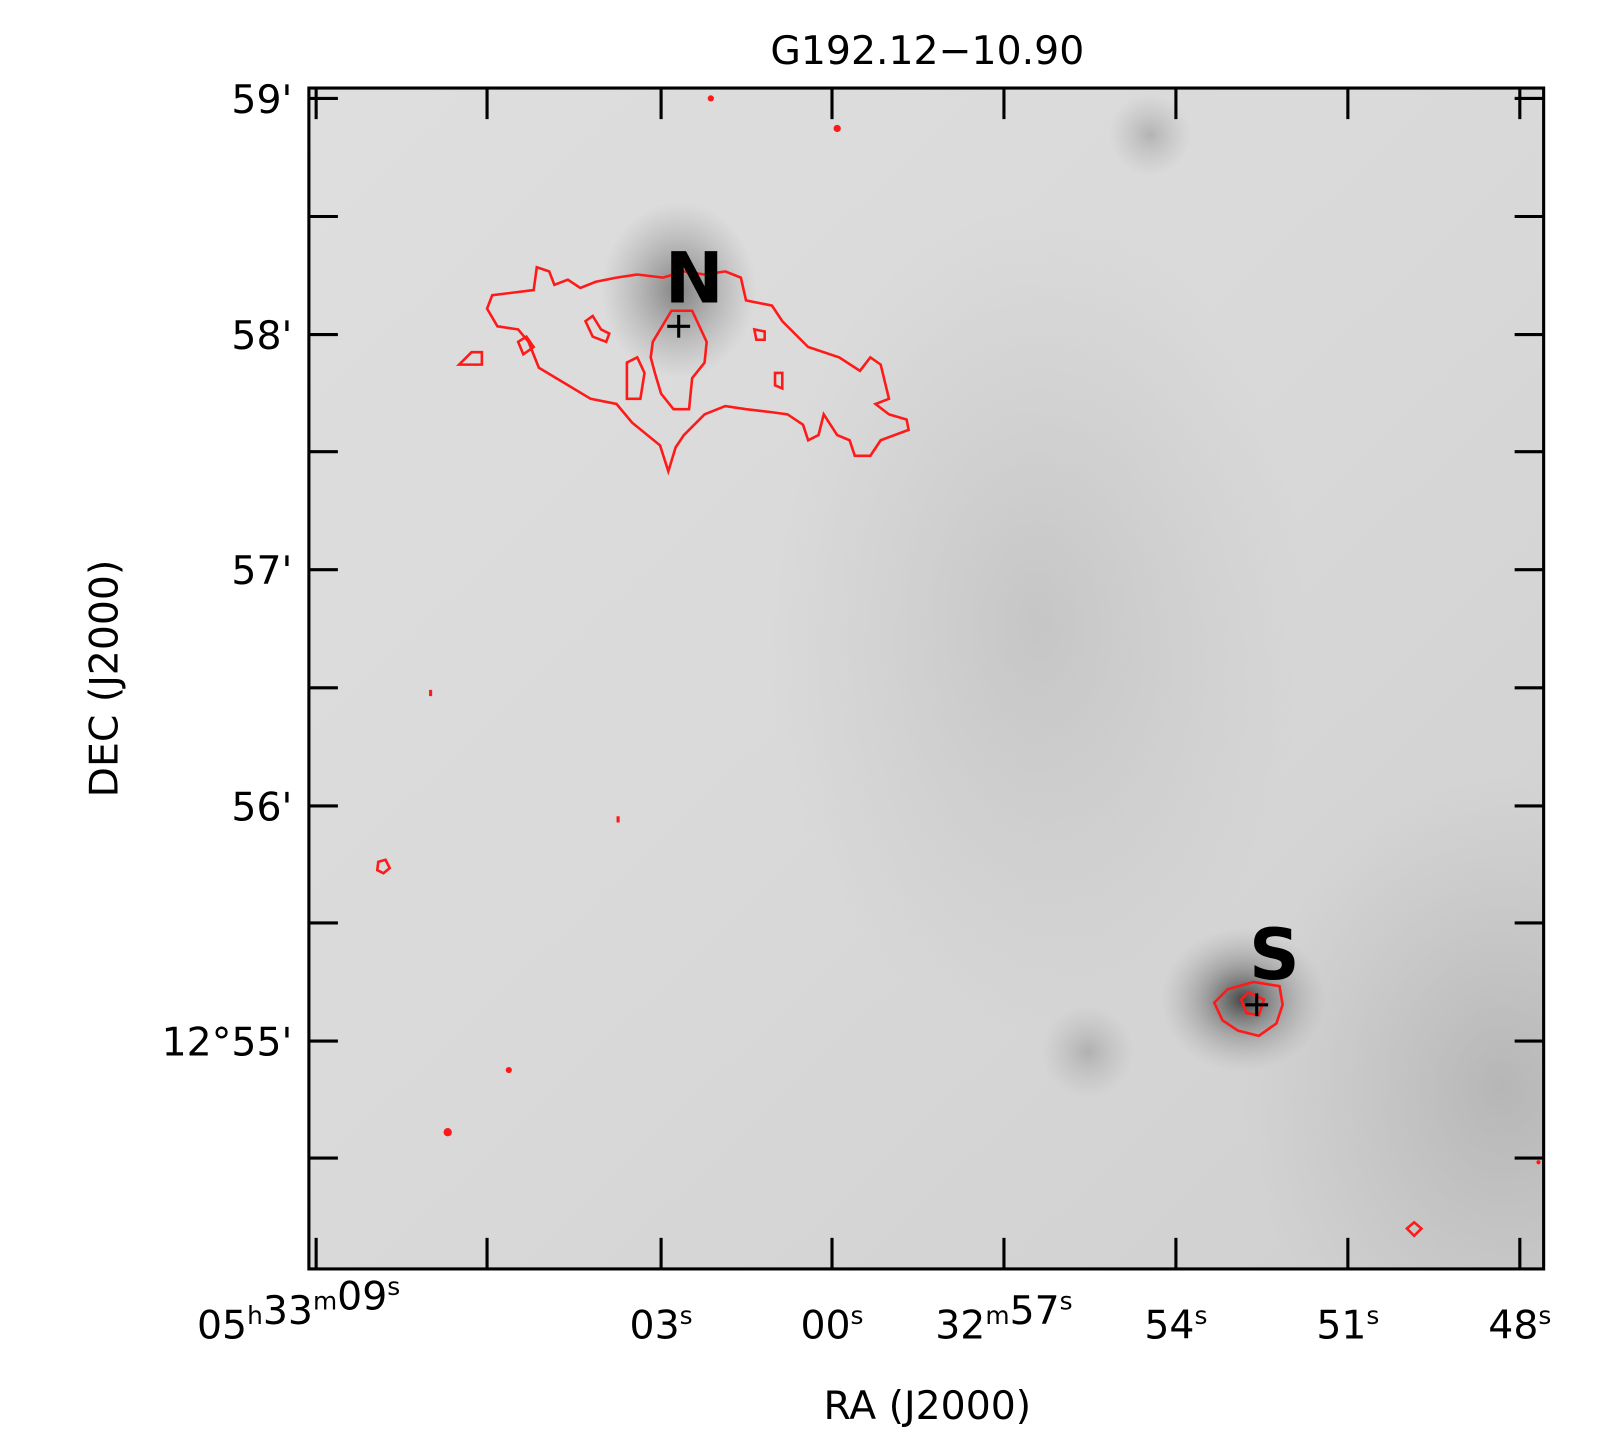 The width and height of the screenshot is (1606, 1444). What do you see at coordinates (655, 1325) in the screenshot?
I see `tick-text: 03` at bounding box center [655, 1325].